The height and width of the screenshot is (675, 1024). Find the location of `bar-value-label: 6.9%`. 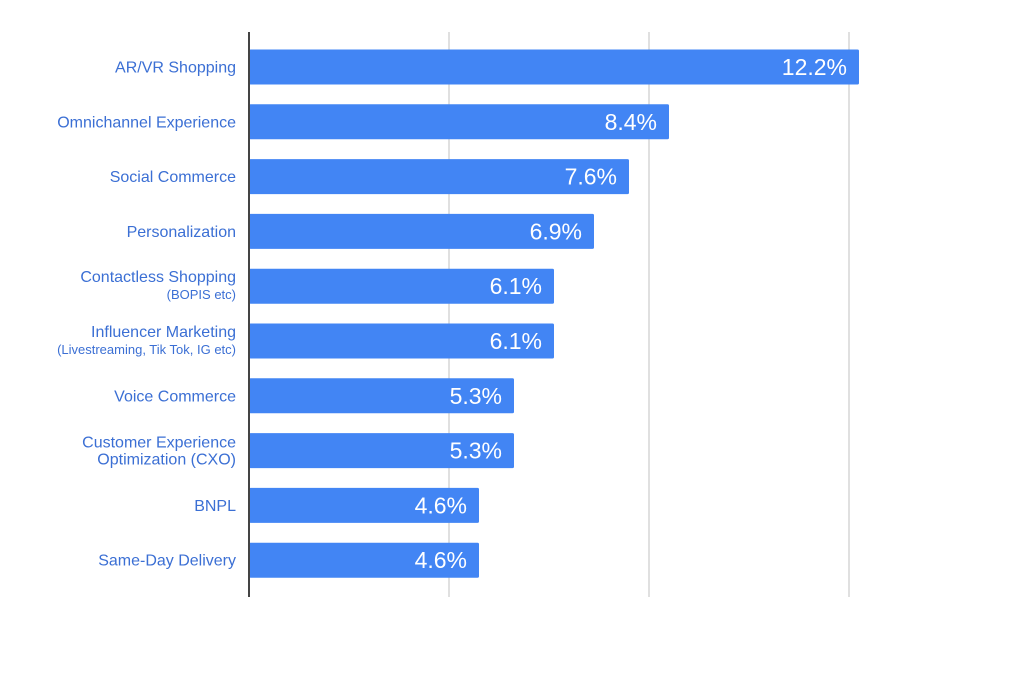

bar-value-label: 6.9% is located at coordinates (556, 231).